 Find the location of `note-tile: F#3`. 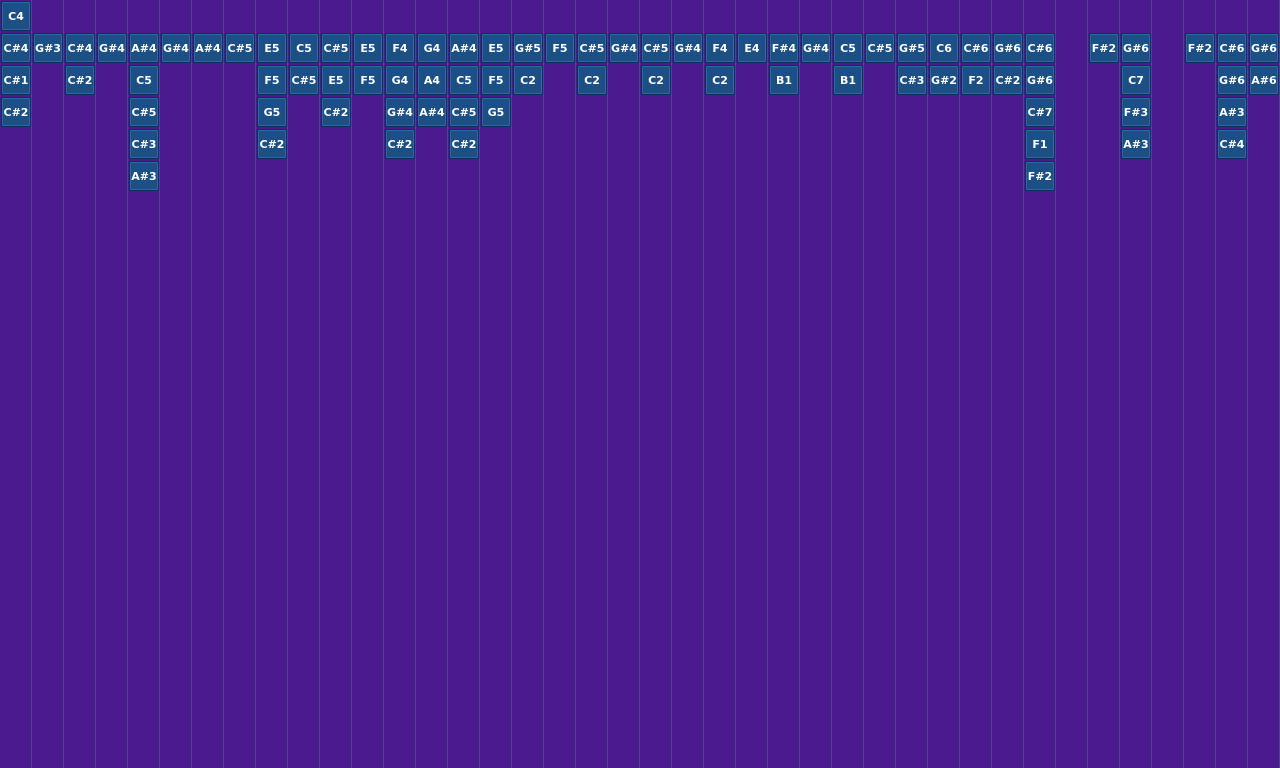

note-tile: F#3 is located at coordinates (1136, 112).